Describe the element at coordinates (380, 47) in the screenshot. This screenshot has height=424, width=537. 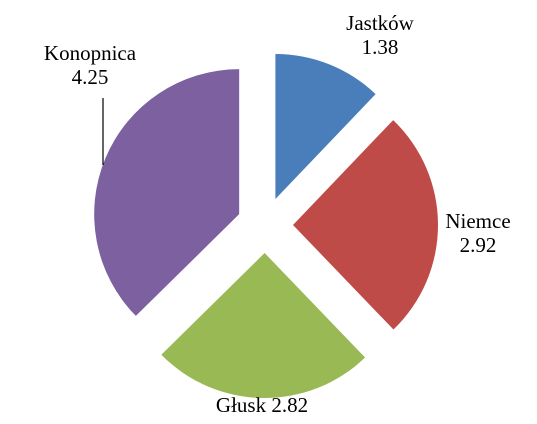
I see `label-value: 1.38` at that location.